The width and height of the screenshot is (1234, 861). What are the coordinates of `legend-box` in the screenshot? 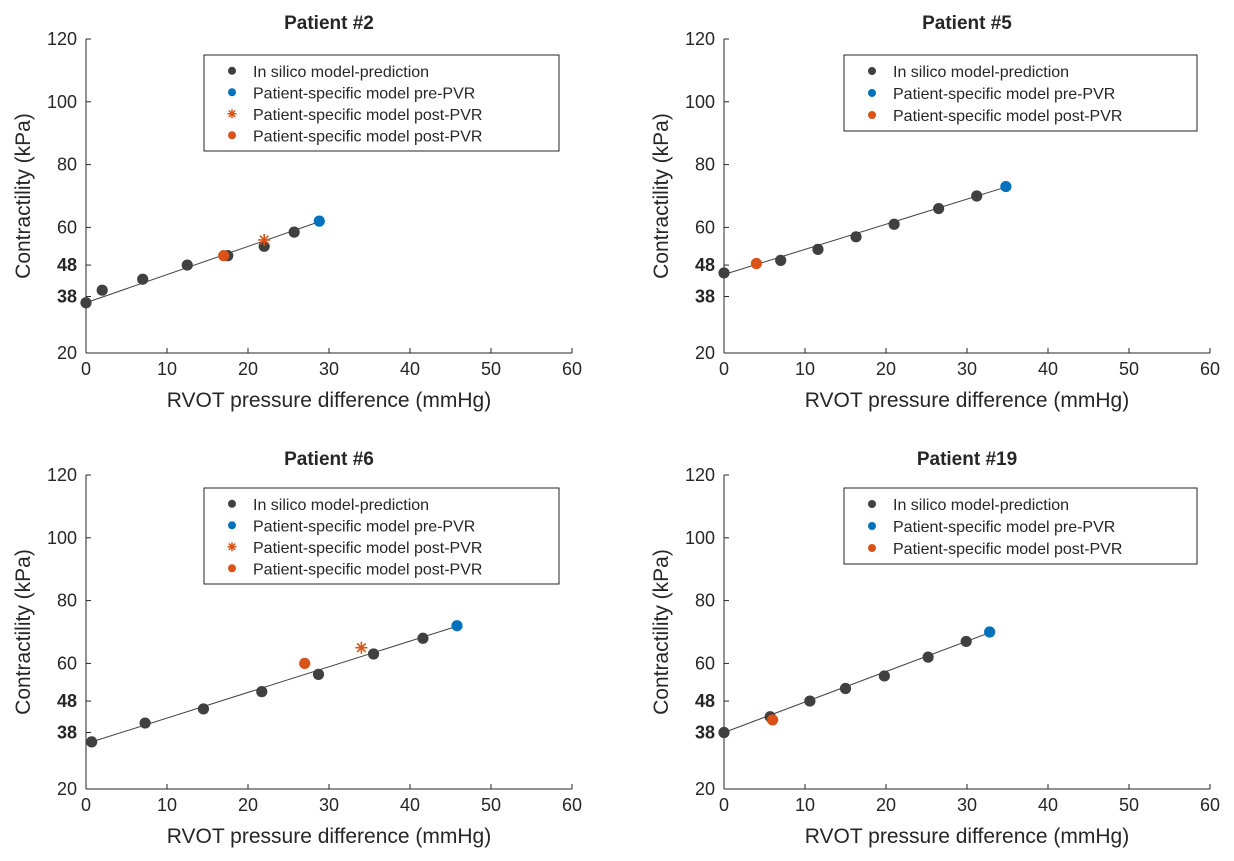 It's located at (1020, 526).